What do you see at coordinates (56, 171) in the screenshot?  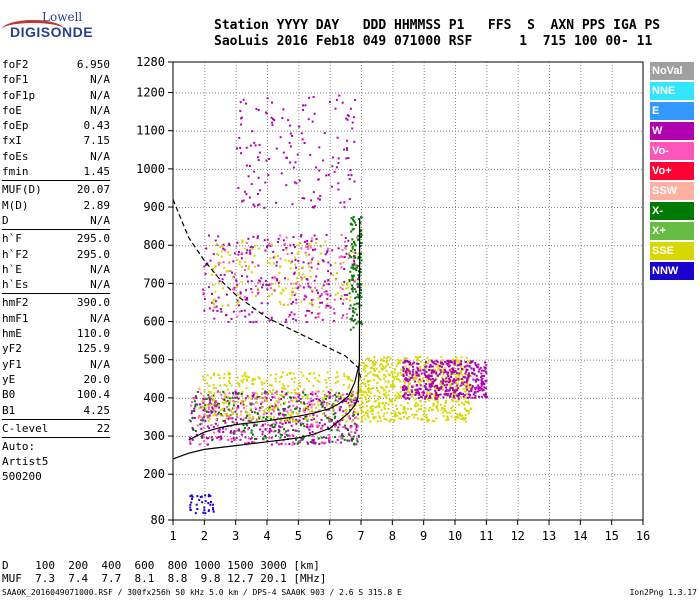 I see `param-row: fmin 1.45` at bounding box center [56, 171].